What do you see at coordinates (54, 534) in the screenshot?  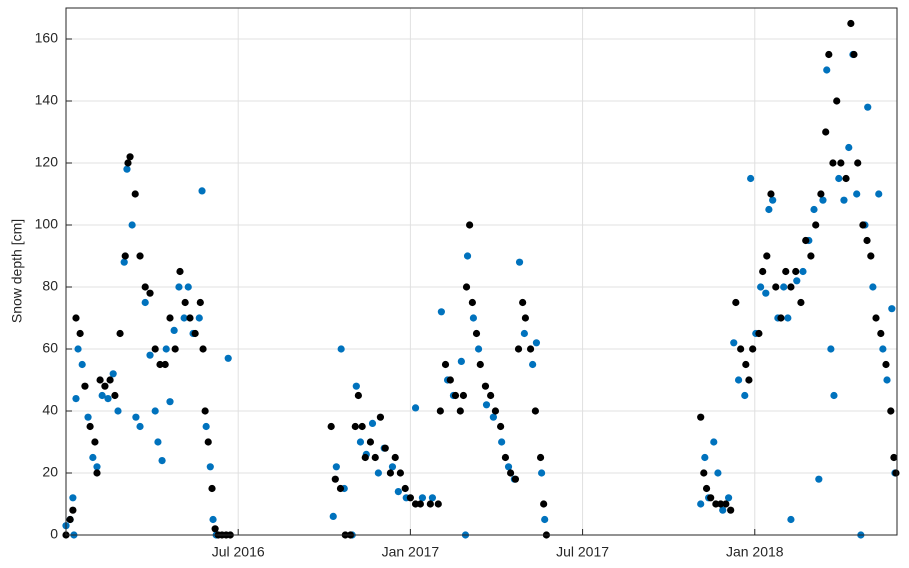 I see `y-tick-label: 0` at bounding box center [54, 534].